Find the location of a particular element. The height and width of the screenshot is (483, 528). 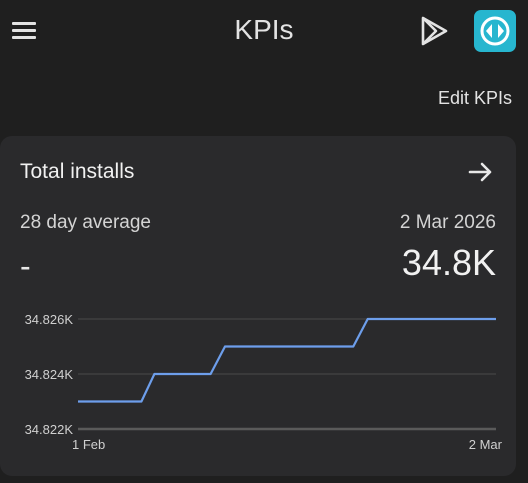

average-label: 28 day average is located at coordinates (85, 222).